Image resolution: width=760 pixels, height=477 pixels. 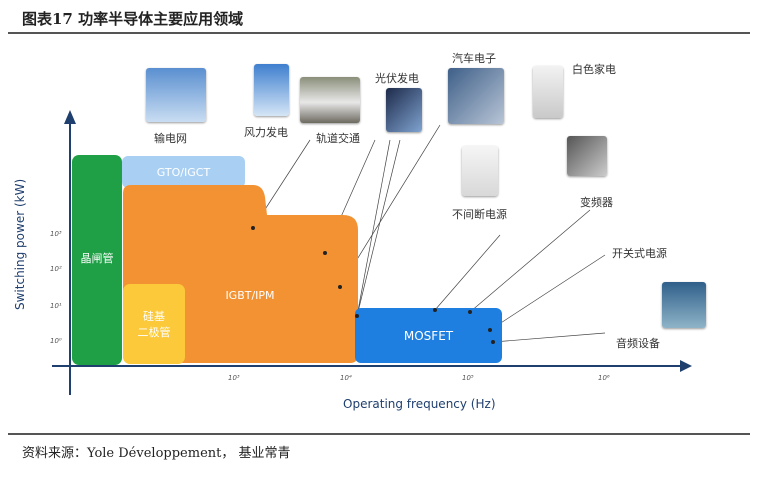 What do you see at coordinates (638, 343) in the screenshot?
I see `app-label: 音频设备` at bounding box center [638, 343].